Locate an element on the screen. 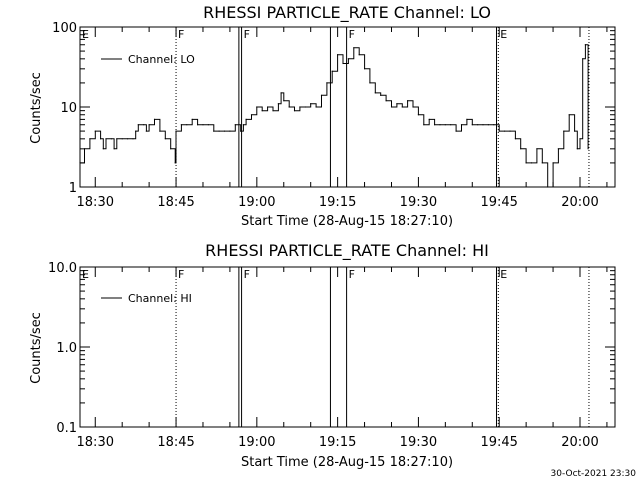  legend-label-hi: Channel: HI is located at coordinates (160, 298).